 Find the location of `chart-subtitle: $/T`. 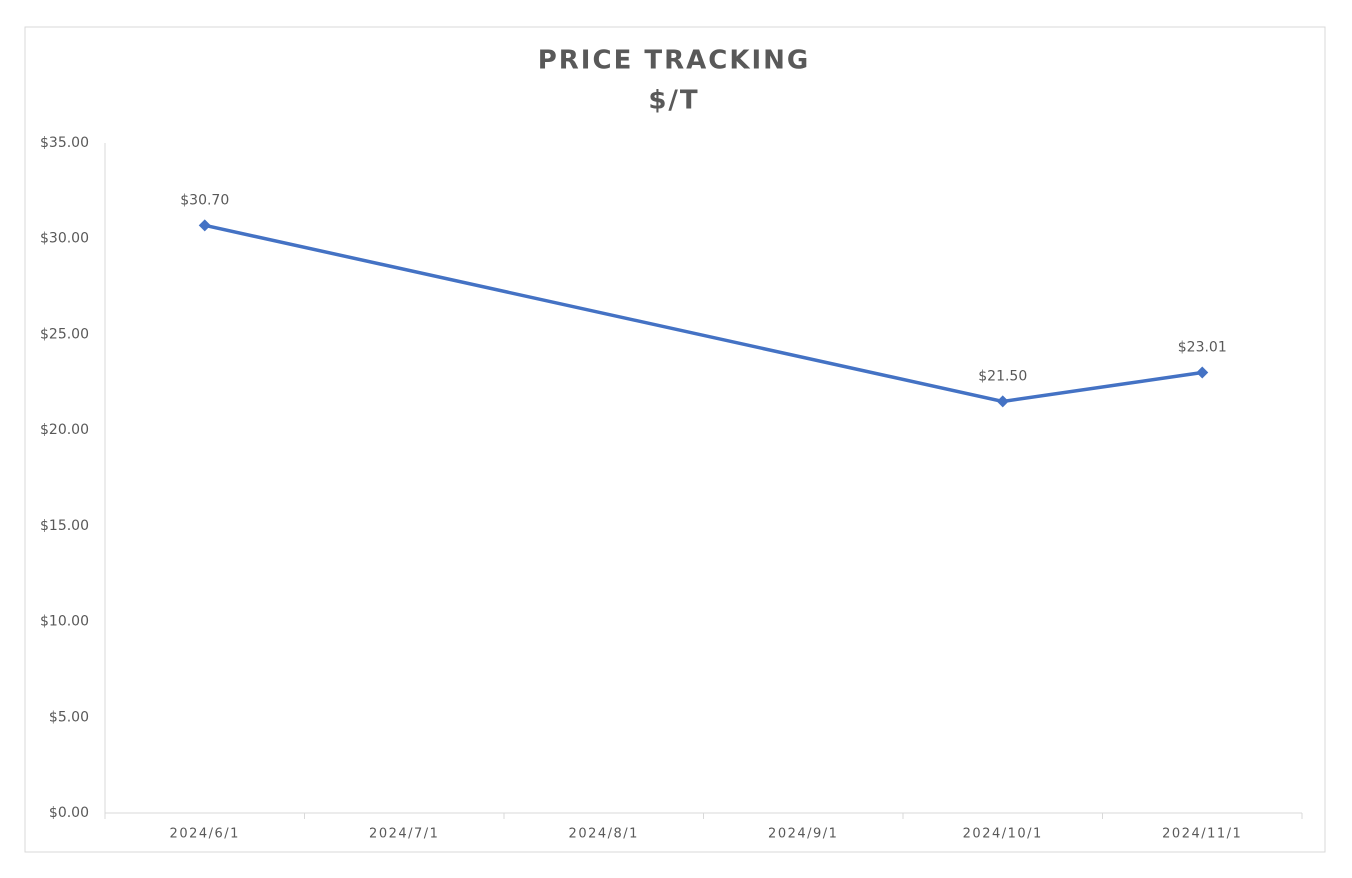

chart-subtitle: $/T is located at coordinates (673, 101).